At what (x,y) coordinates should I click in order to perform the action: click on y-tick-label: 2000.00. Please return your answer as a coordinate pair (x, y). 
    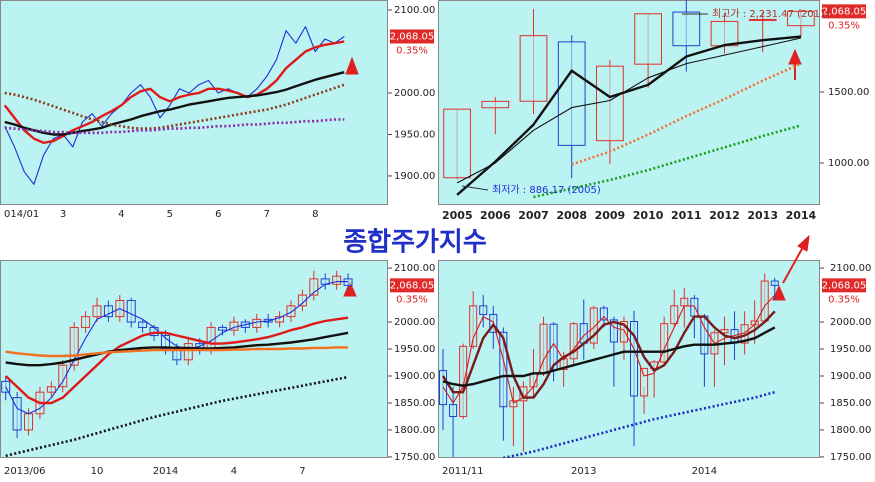
    Looking at the image, I should click on (414, 322).